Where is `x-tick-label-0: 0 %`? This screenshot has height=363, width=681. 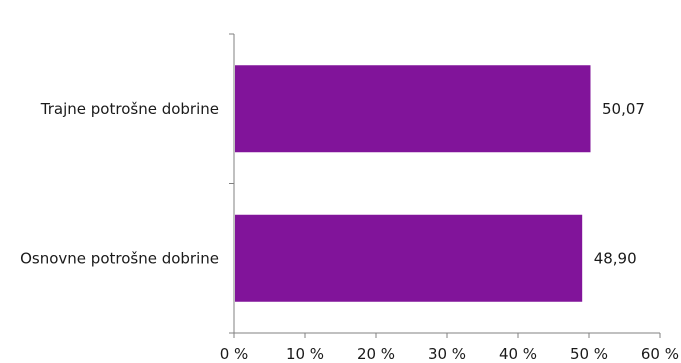
x-tick-label-0: 0 % is located at coordinates (234, 354).